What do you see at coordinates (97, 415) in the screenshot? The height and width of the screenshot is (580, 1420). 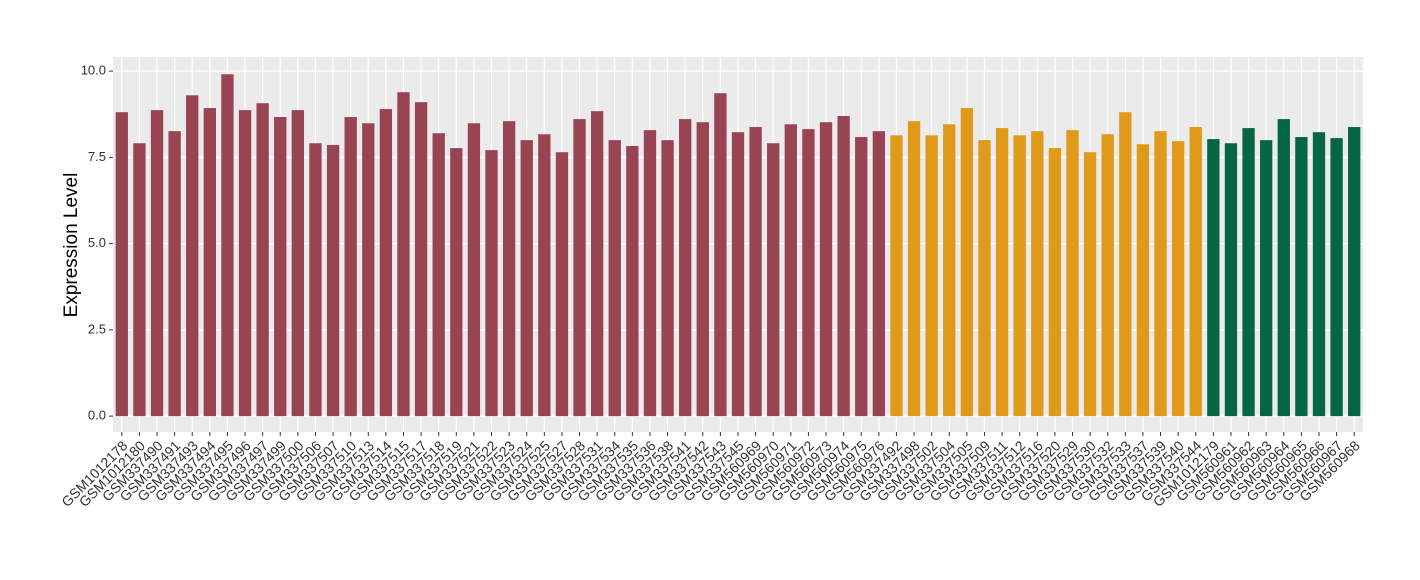 I see `y-tick-label: 0.0` at bounding box center [97, 415].